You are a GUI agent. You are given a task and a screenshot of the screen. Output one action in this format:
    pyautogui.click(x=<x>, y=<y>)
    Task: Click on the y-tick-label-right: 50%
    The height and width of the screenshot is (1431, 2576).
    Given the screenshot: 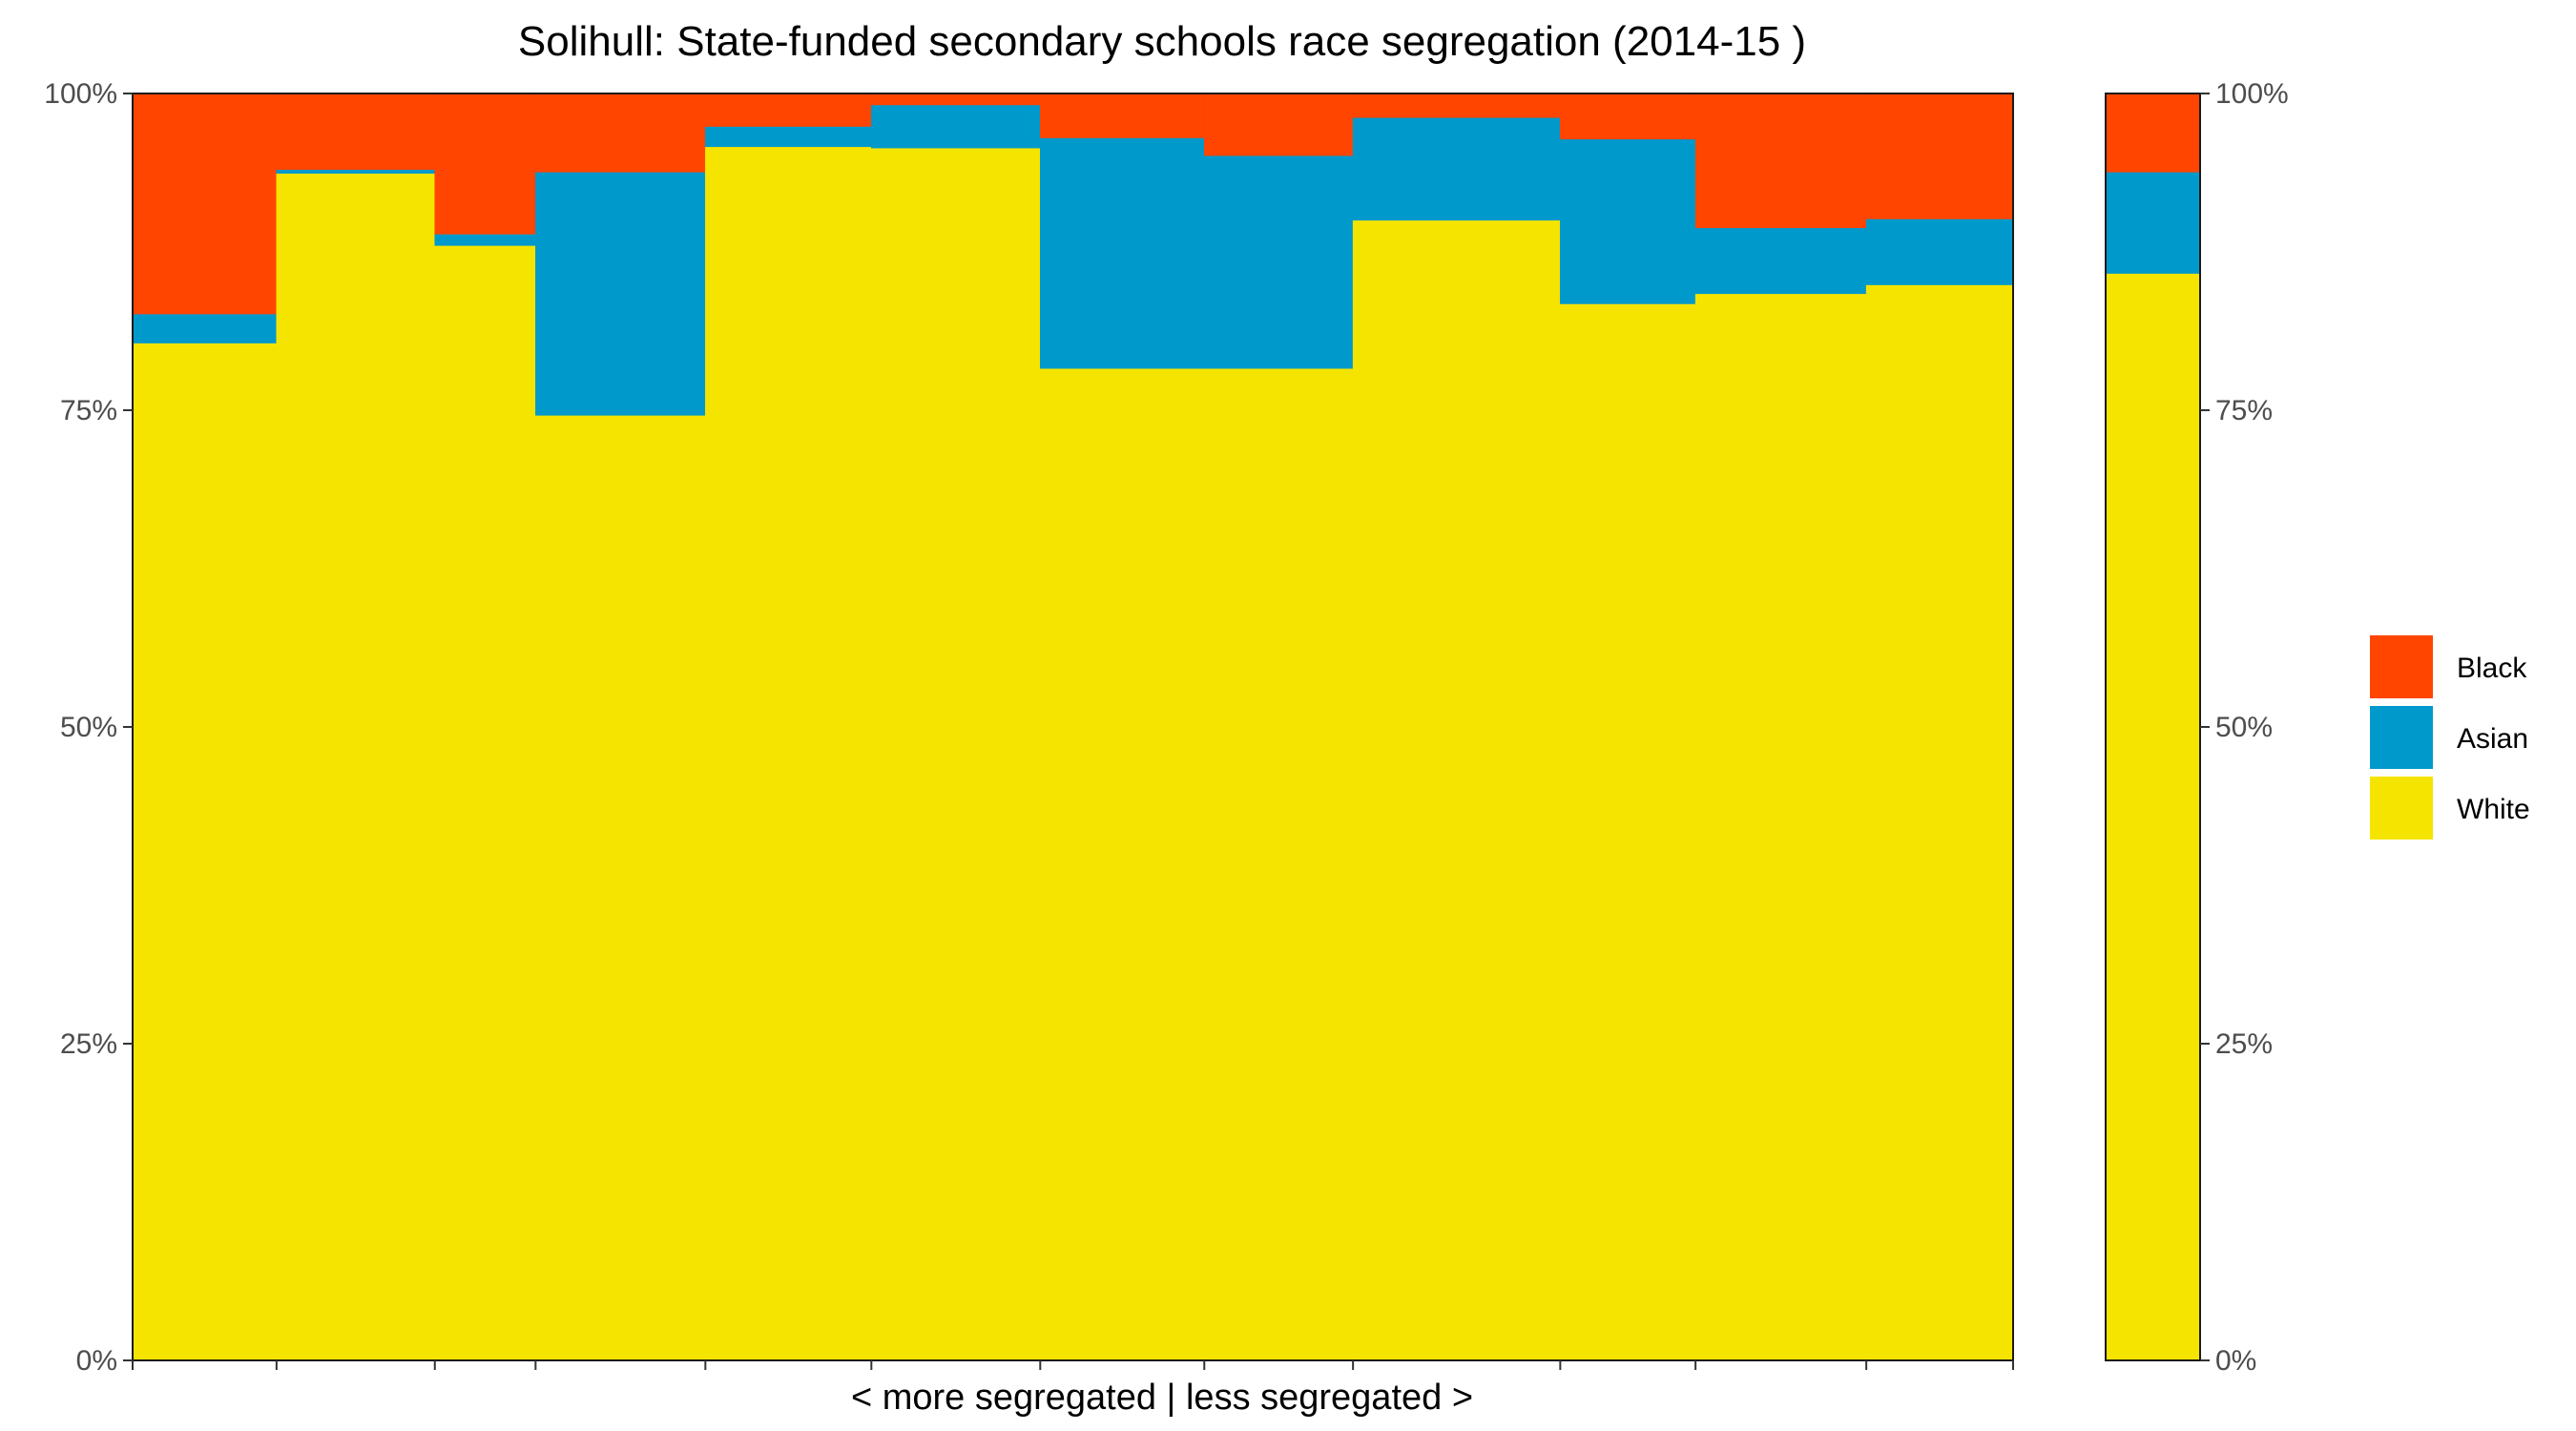 What is the action you would take?
    pyautogui.click(x=2244, y=727)
    